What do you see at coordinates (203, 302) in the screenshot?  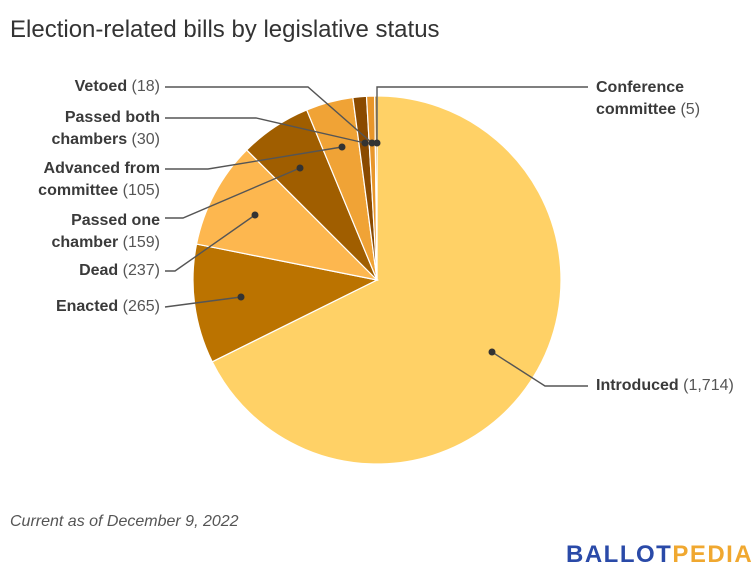 I see `leader-line-enacted` at bounding box center [203, 302].